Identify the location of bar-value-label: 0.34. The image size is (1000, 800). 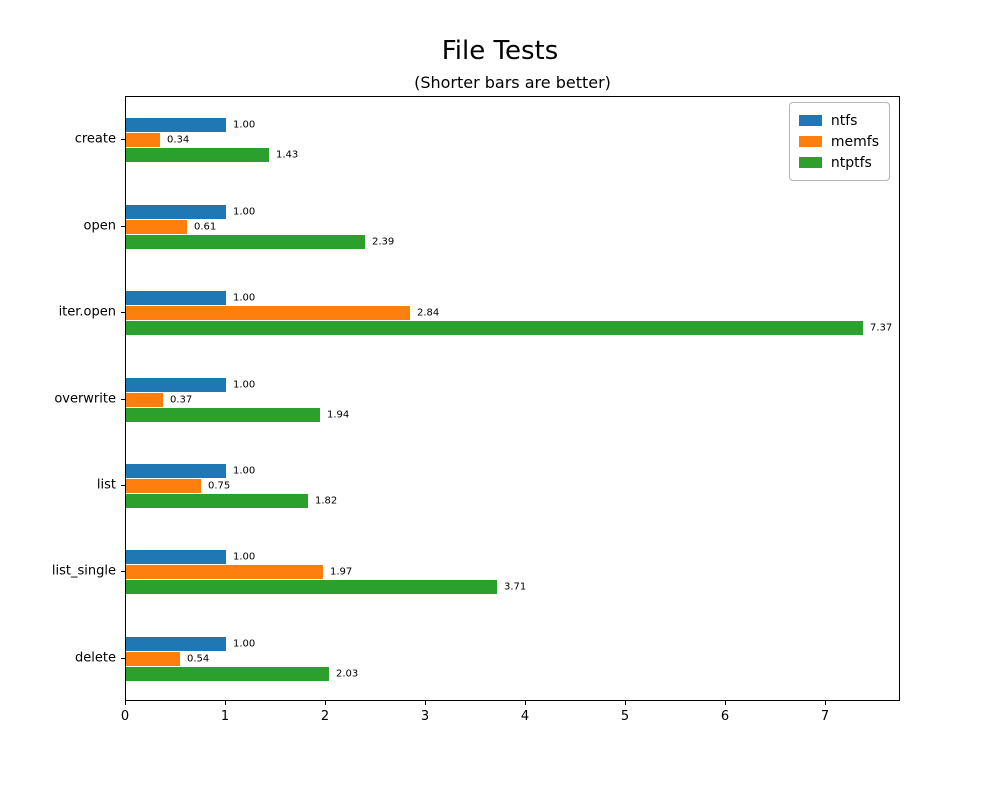
(178, 140).